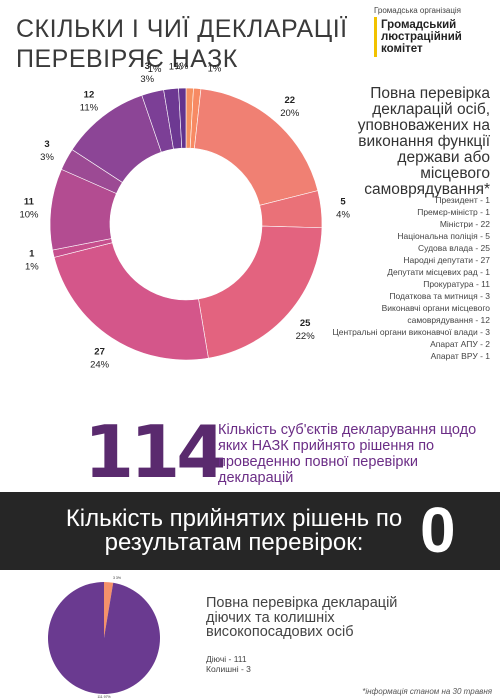 The height and width of the screenshot is (700, 500). What do you see at coordinates (182, 29) in the screenshot?
I see `page-title-line1: СКІЛЬКИ І ЧИЇ ДЕКЛАРАЦІЇ` at bounding box center [182, 29].